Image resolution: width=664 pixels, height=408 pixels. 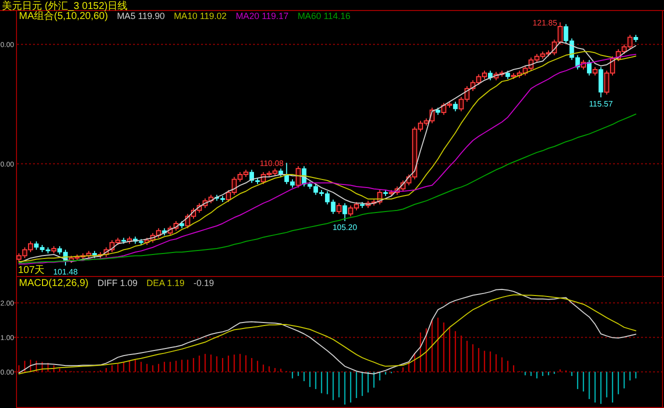 What do you see at coordinates (65, 6) in the screenshot?
I see `chart-title: 美元日元 (外汇_3 0152)日线` at bounding box center [65, 6].